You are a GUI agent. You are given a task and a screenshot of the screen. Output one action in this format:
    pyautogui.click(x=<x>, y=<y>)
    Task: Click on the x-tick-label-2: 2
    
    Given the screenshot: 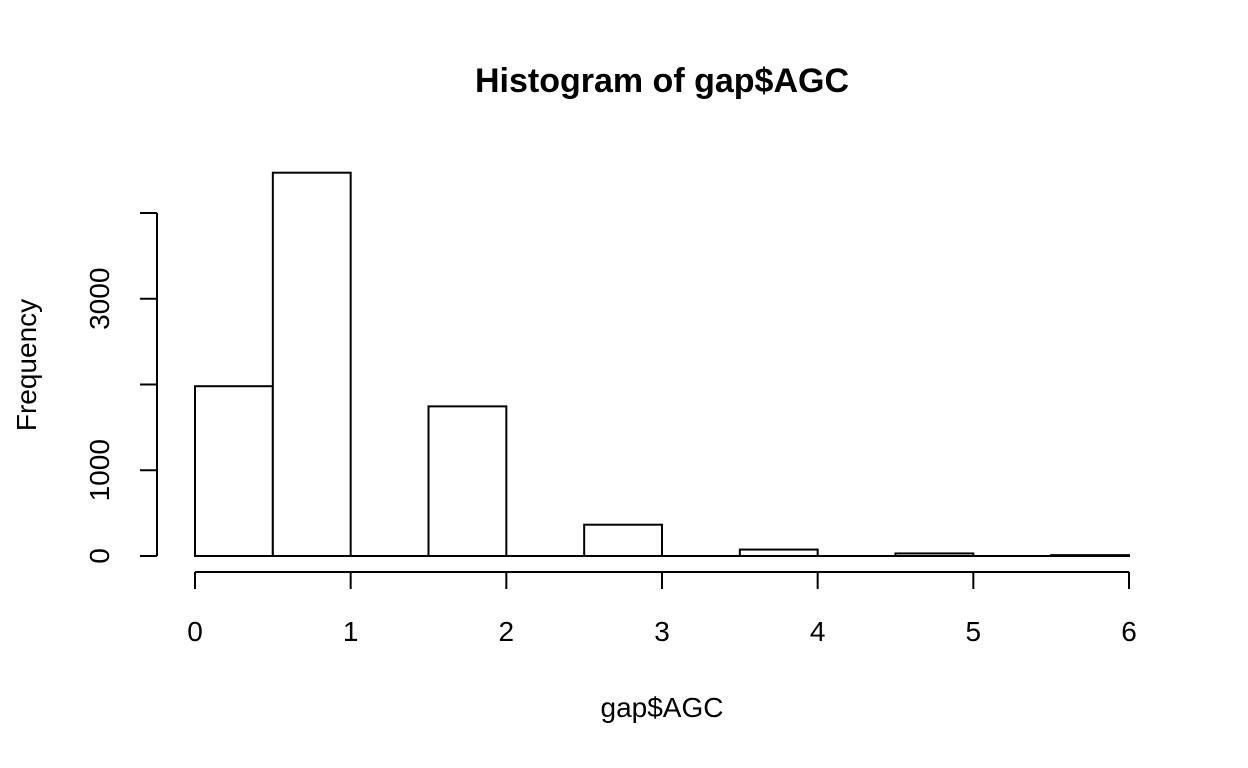 What is the action you would take?
    pyautogui.click(x=507, y=631)
    